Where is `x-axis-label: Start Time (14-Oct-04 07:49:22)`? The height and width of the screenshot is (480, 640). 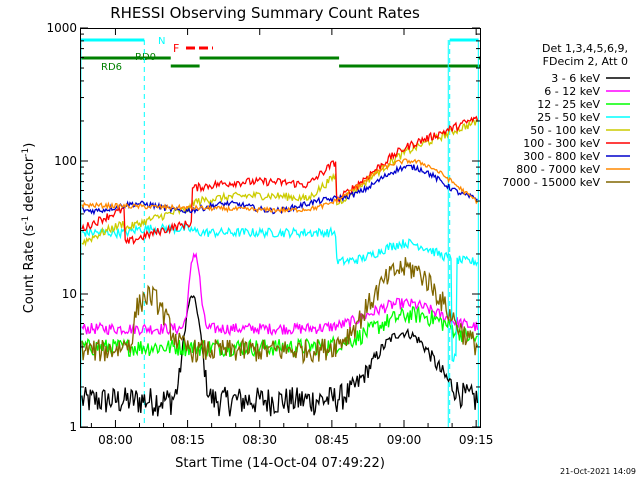
x-axis-label: Start Time (14-Oct-04 07:49:22) is located at coordinates (280, 463).